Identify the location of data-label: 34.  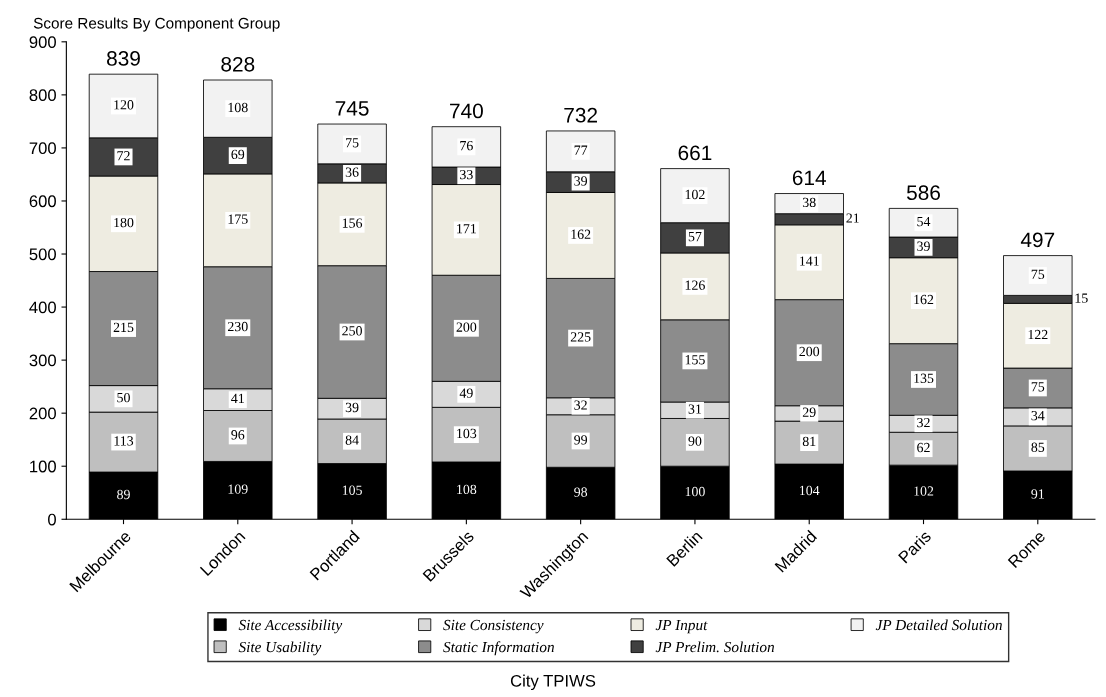
(1038, 416).